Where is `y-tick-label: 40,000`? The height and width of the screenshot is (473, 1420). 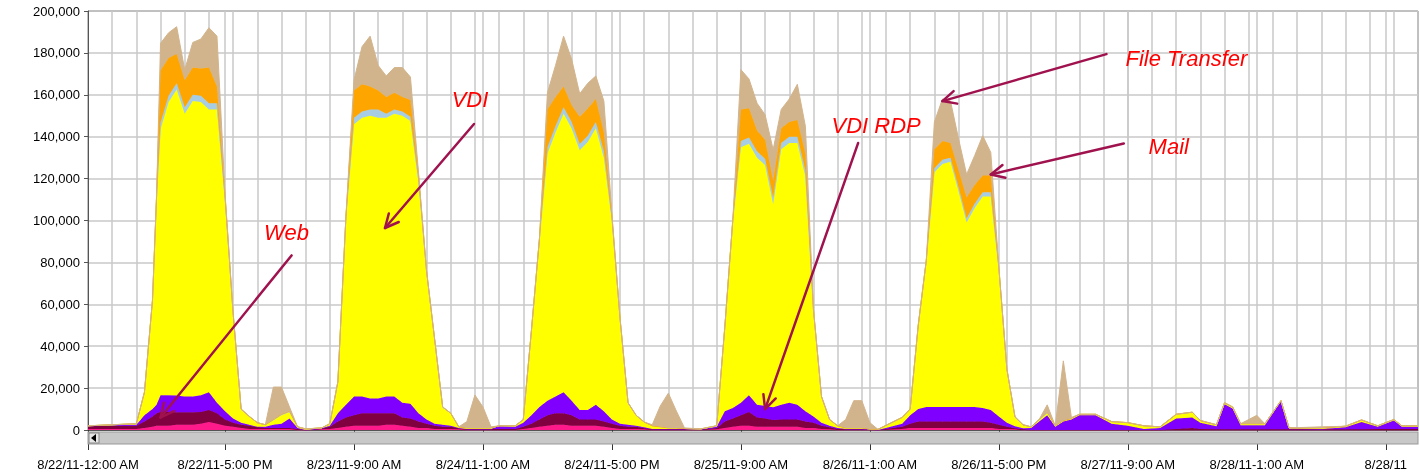
y-tick-label: 40,000 is located at coordinates (60, 346).